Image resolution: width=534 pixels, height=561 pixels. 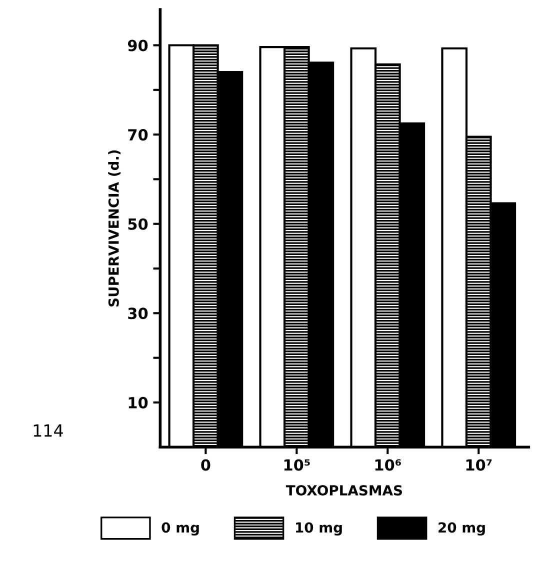 What do you see at coordinates (138, 46) in the screenshot?
I see `y-tick-label: 90` at bounding box center [138, 46].